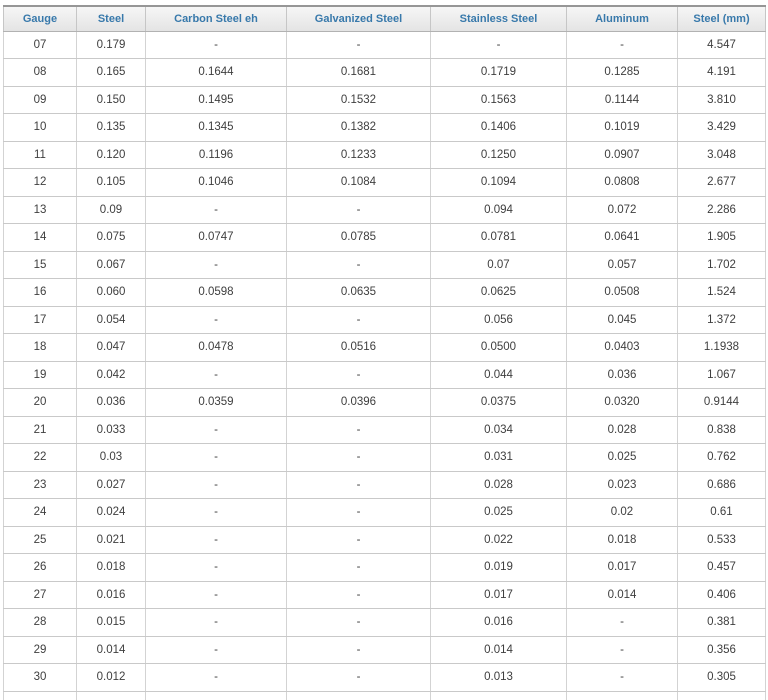 The image size is (768, 700). What do you see at coordinates (384, 264) in the screenshot?
I see `table-row: 15 0.067- -0.07 0.057 1.702` at bounding box center [384, 264].